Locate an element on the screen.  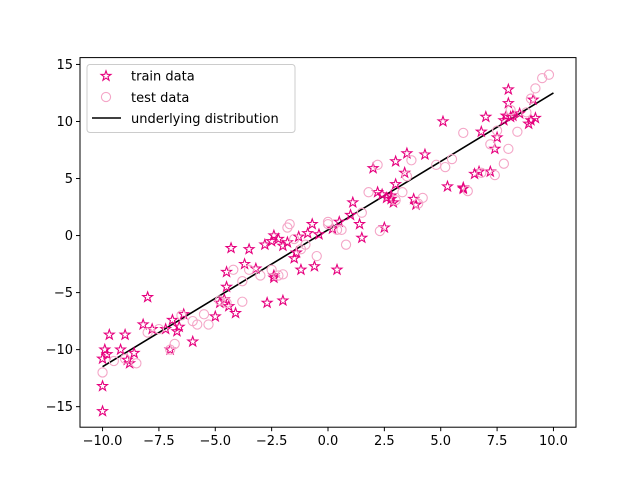
legend-line-label: underlying distribution is located at coordinates (205, 119).